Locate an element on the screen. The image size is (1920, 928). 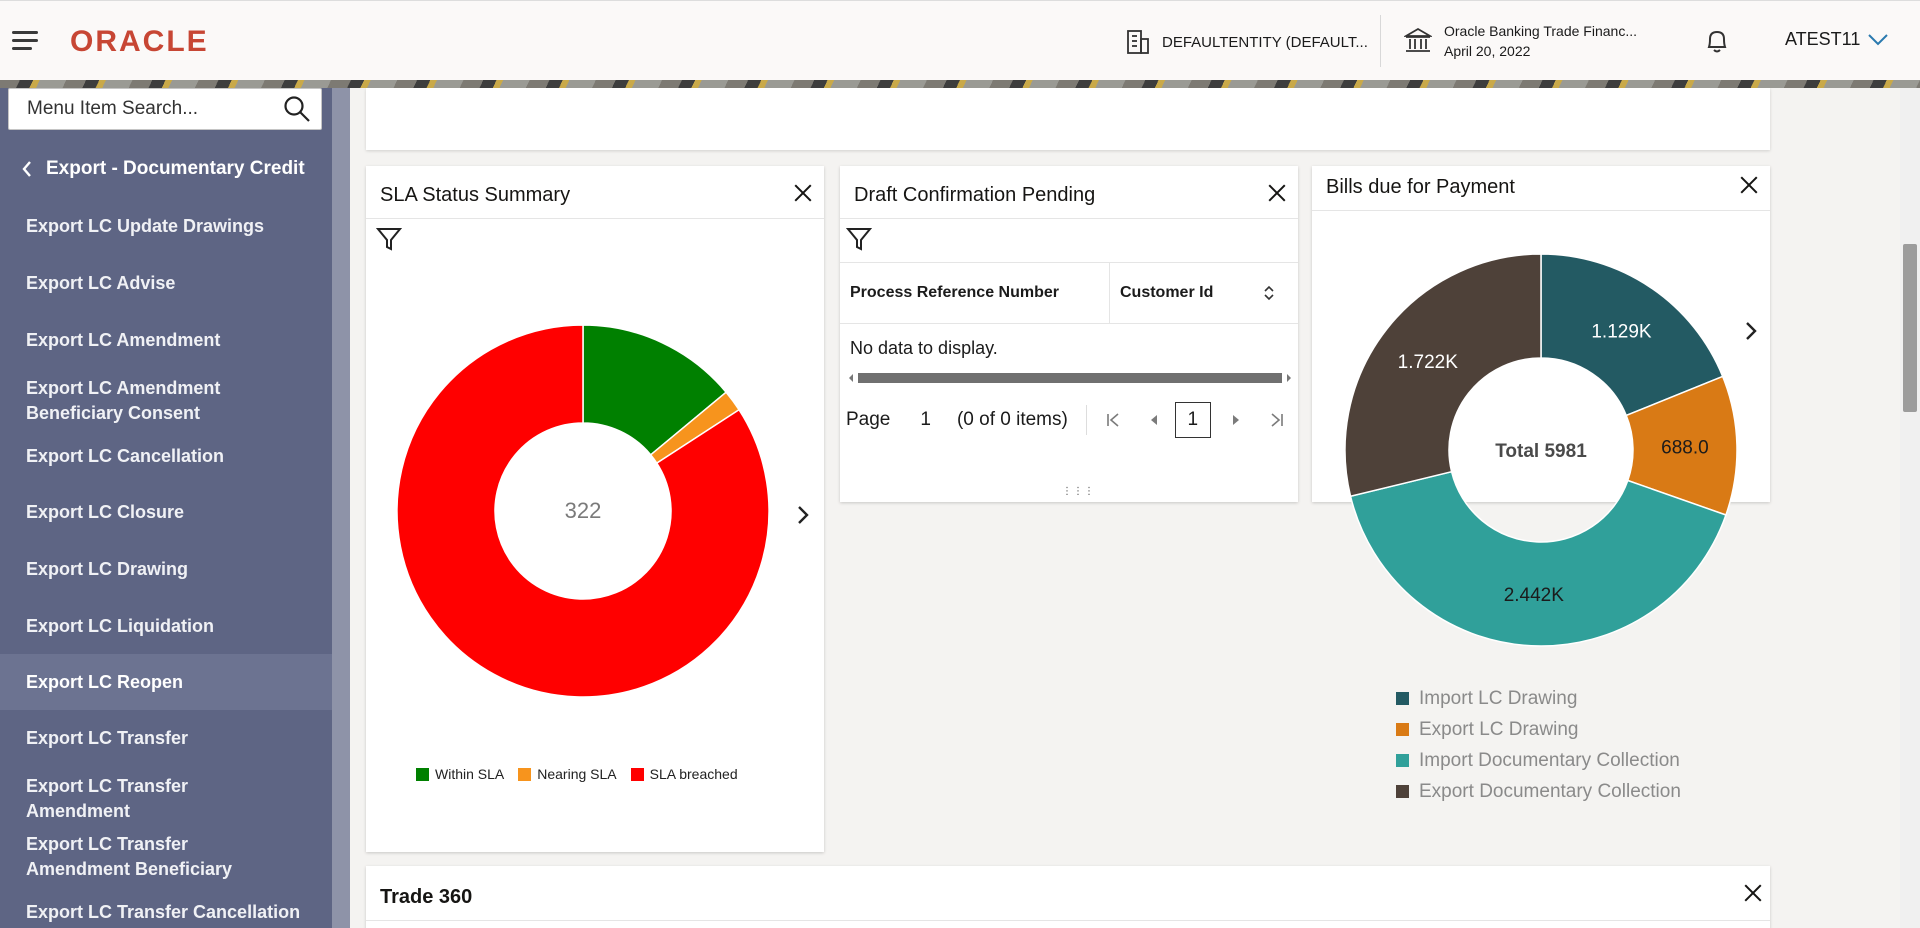
sidebar-item-amendment: Export LC Amendment is located at coordinates (166, 340).